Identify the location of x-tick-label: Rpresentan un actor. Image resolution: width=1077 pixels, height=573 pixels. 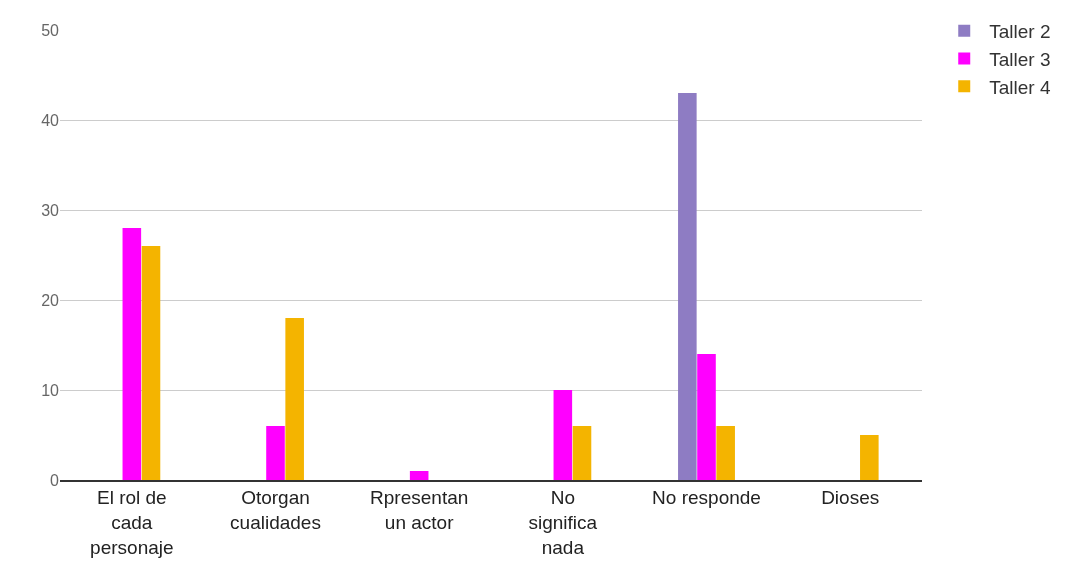
(419, 510).